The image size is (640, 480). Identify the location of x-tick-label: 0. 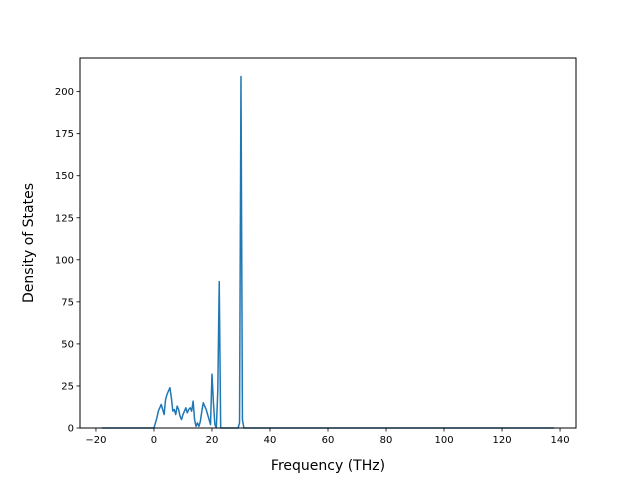
(154, 440).